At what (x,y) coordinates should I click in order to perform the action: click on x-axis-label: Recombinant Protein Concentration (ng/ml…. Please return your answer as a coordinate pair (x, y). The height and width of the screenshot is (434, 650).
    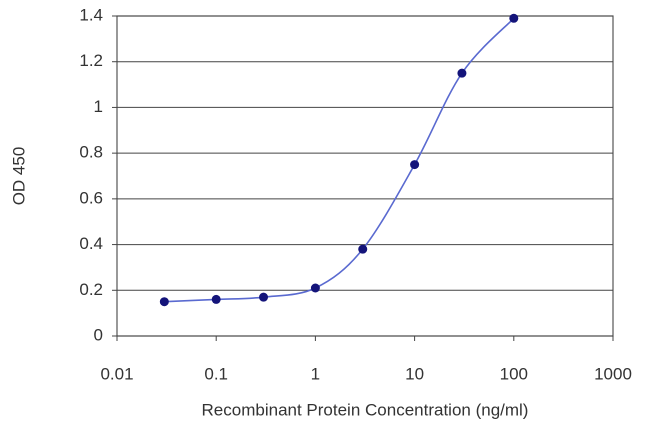
    Looking at the image, I should click on (365, 409).